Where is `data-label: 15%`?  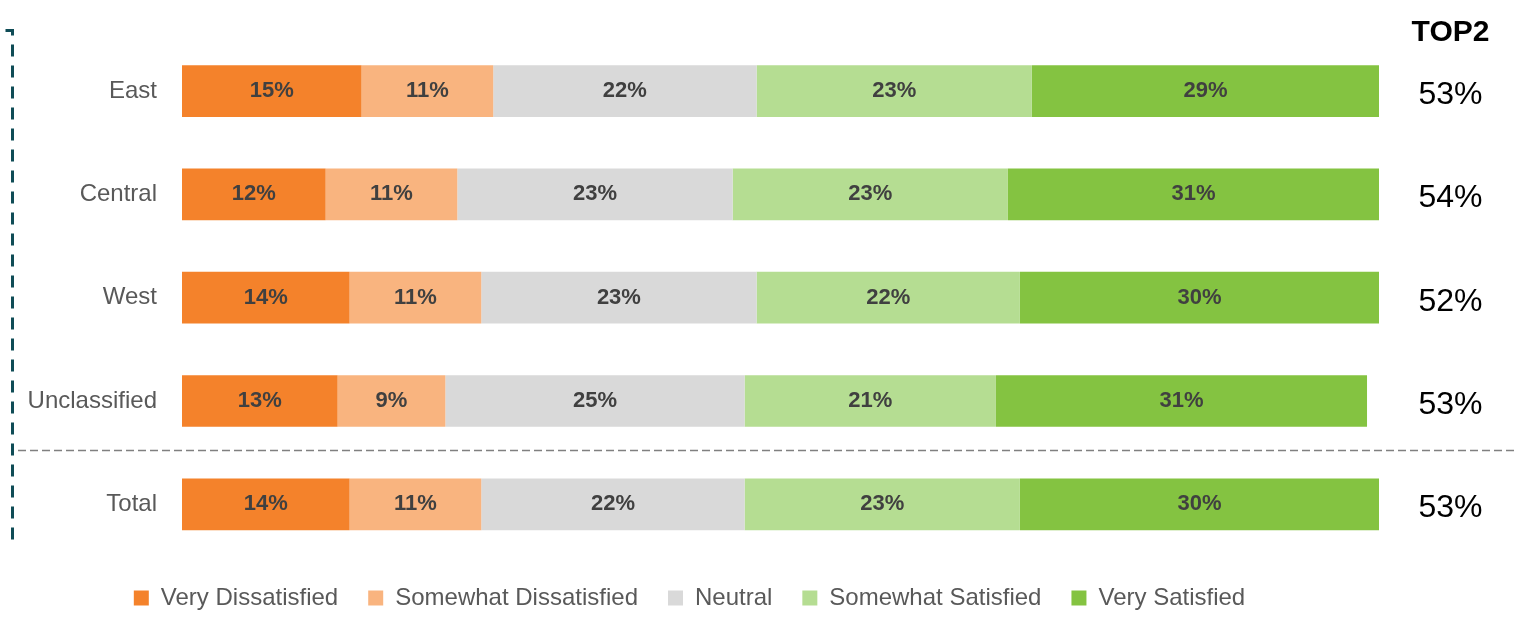 data-label: 15% is located at coordinates (271, 90).